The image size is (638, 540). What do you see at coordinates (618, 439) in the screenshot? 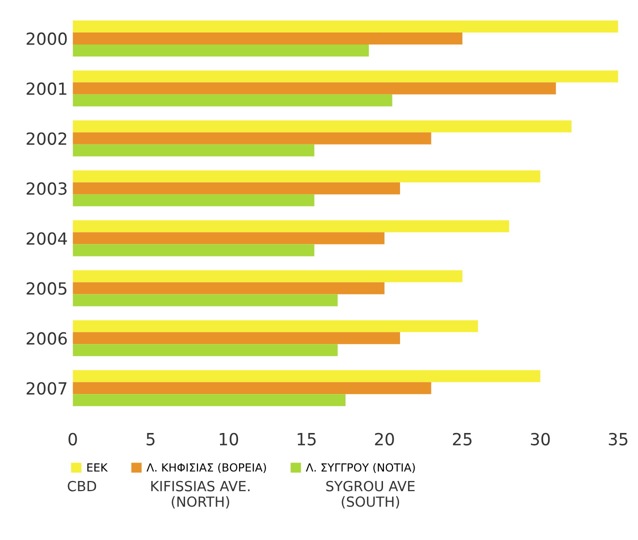
I see `x-tick-label: 35` at bounding box center [618, 439].